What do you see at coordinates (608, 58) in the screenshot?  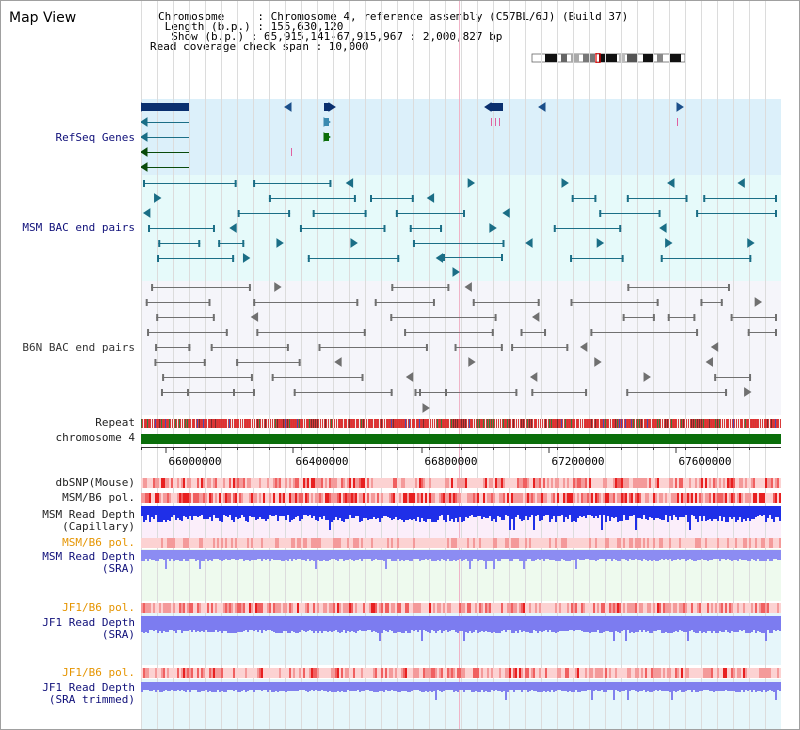 I see `chromosome-ideogram` at bounding box center [608, 58].